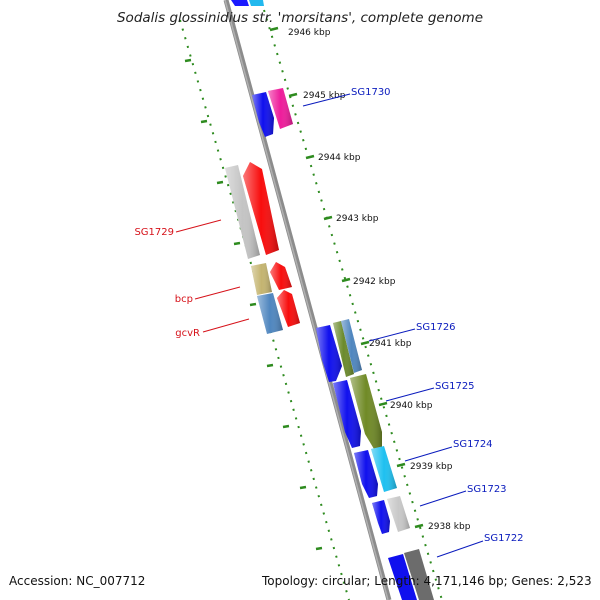 This screenshot has height=600, width=600. What do you see at coordinates (324, 96) in the screenshot?
I see `tick-label: 2945 kbp` at bounding box center [324, 96].